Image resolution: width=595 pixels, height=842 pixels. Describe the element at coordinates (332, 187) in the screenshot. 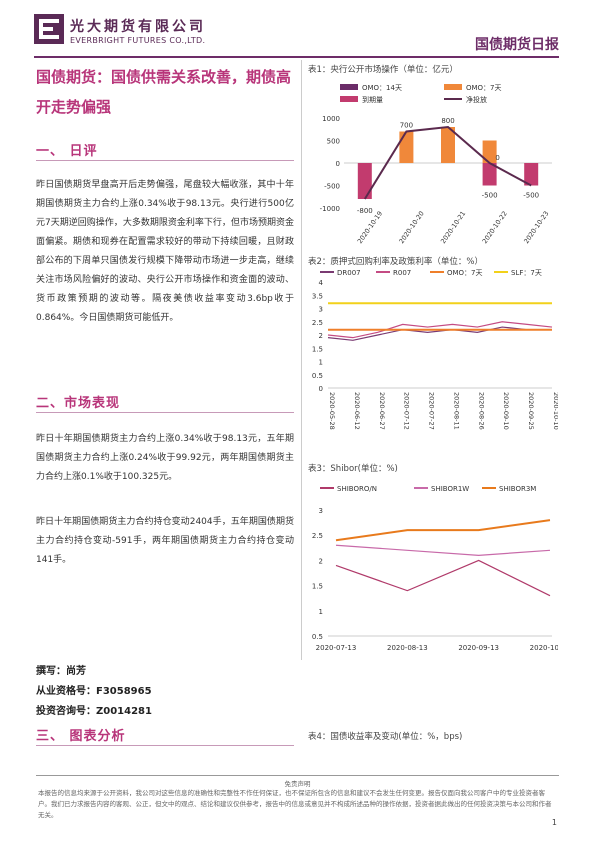

I see `y-tick-label: -500` at that location.